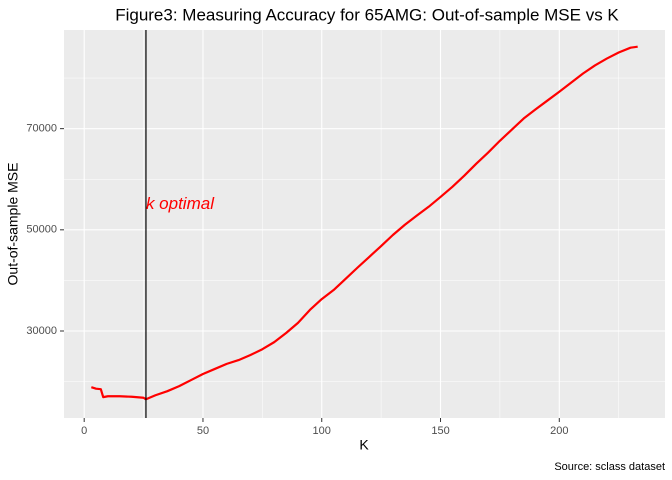 This screenshot has height=480, width=672. What do you see at coordinates (609, 467) in the screenshot?
I see `caption: Source: sclass dataset` at bounding box center [609, 467].